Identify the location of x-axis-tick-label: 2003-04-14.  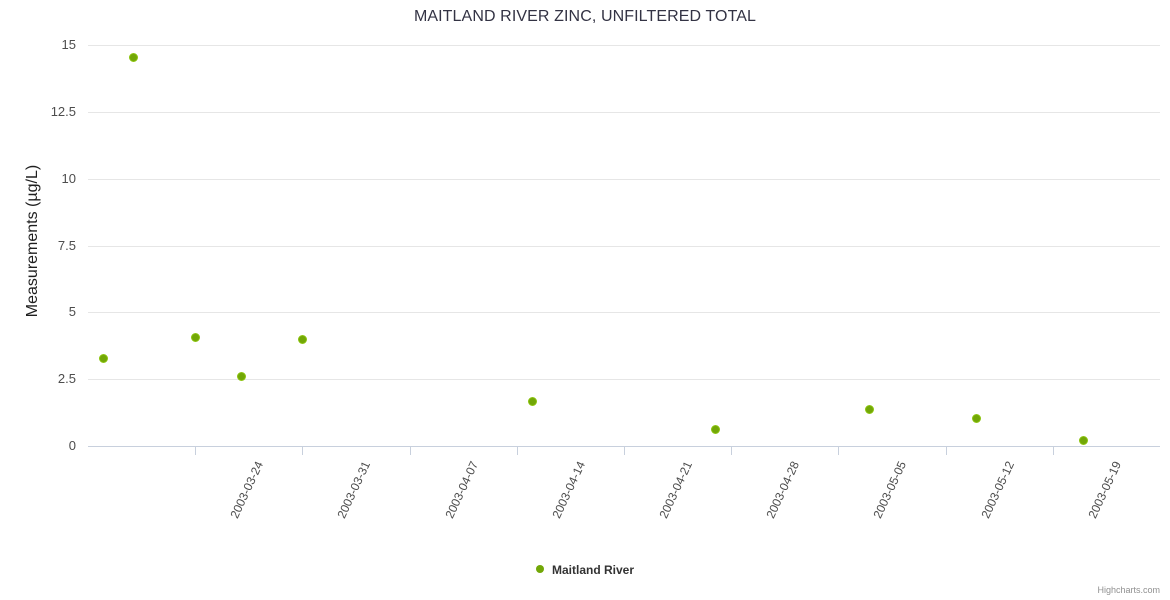
(568, 490).